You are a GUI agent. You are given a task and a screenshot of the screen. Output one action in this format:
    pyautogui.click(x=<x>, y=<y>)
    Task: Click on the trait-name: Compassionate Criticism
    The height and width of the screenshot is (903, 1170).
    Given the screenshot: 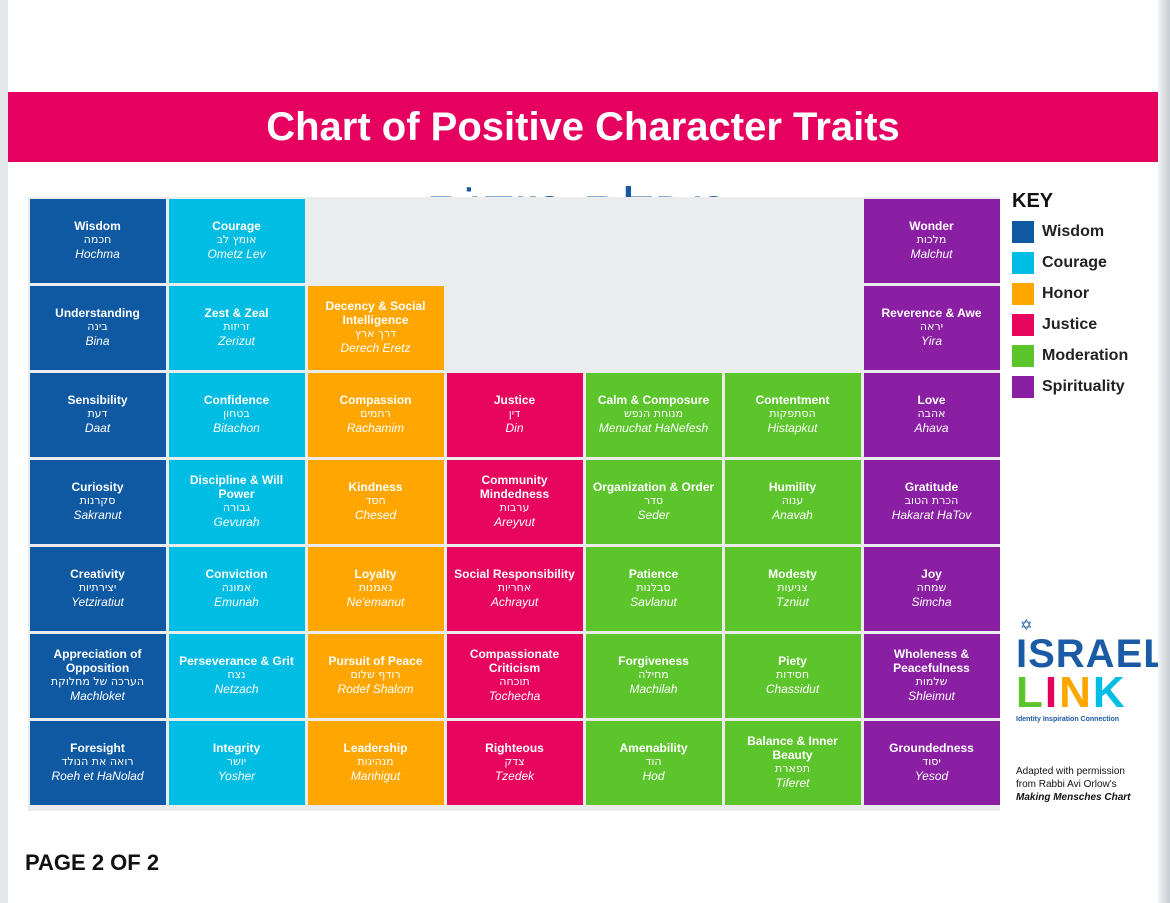 What is the action you would take?
    pyautogui.click(x=514, y=661)
    